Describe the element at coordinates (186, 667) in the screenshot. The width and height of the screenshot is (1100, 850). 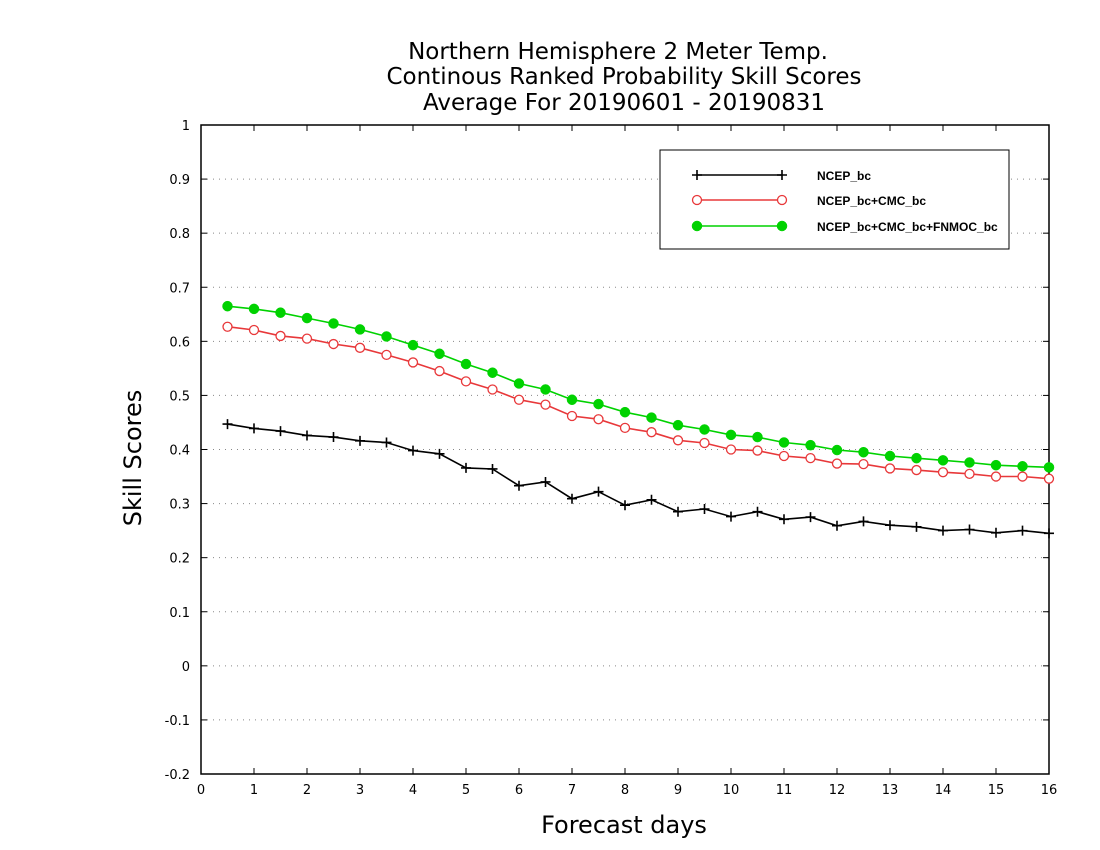
I see `y-tick-label: 0` at that location.